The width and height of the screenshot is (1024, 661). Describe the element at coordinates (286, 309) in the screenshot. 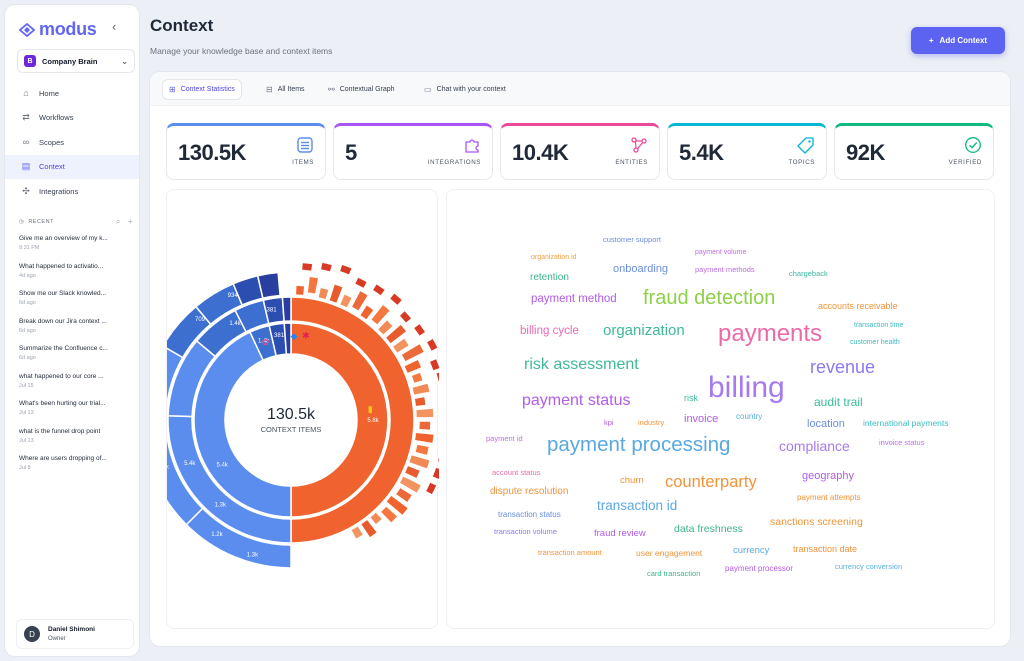

I see `sunburst-ring2-segment` at that location.